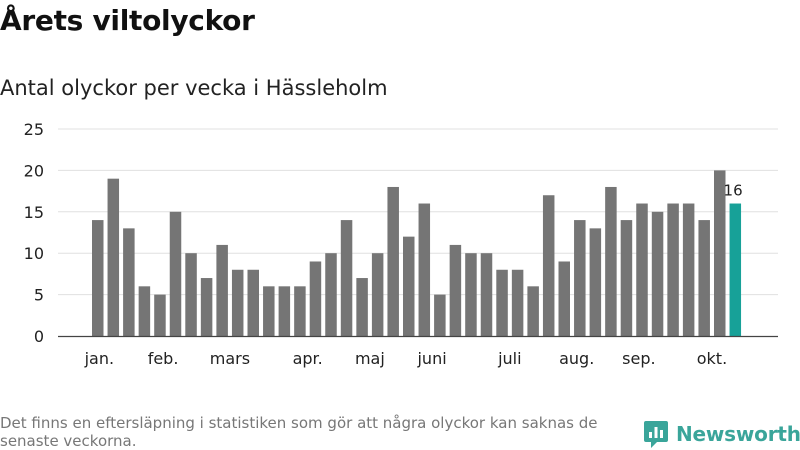 Image resolution: width=800 pixels, height=450 pixels. I want to click on y-tick-label: 5, so click(39, 295).